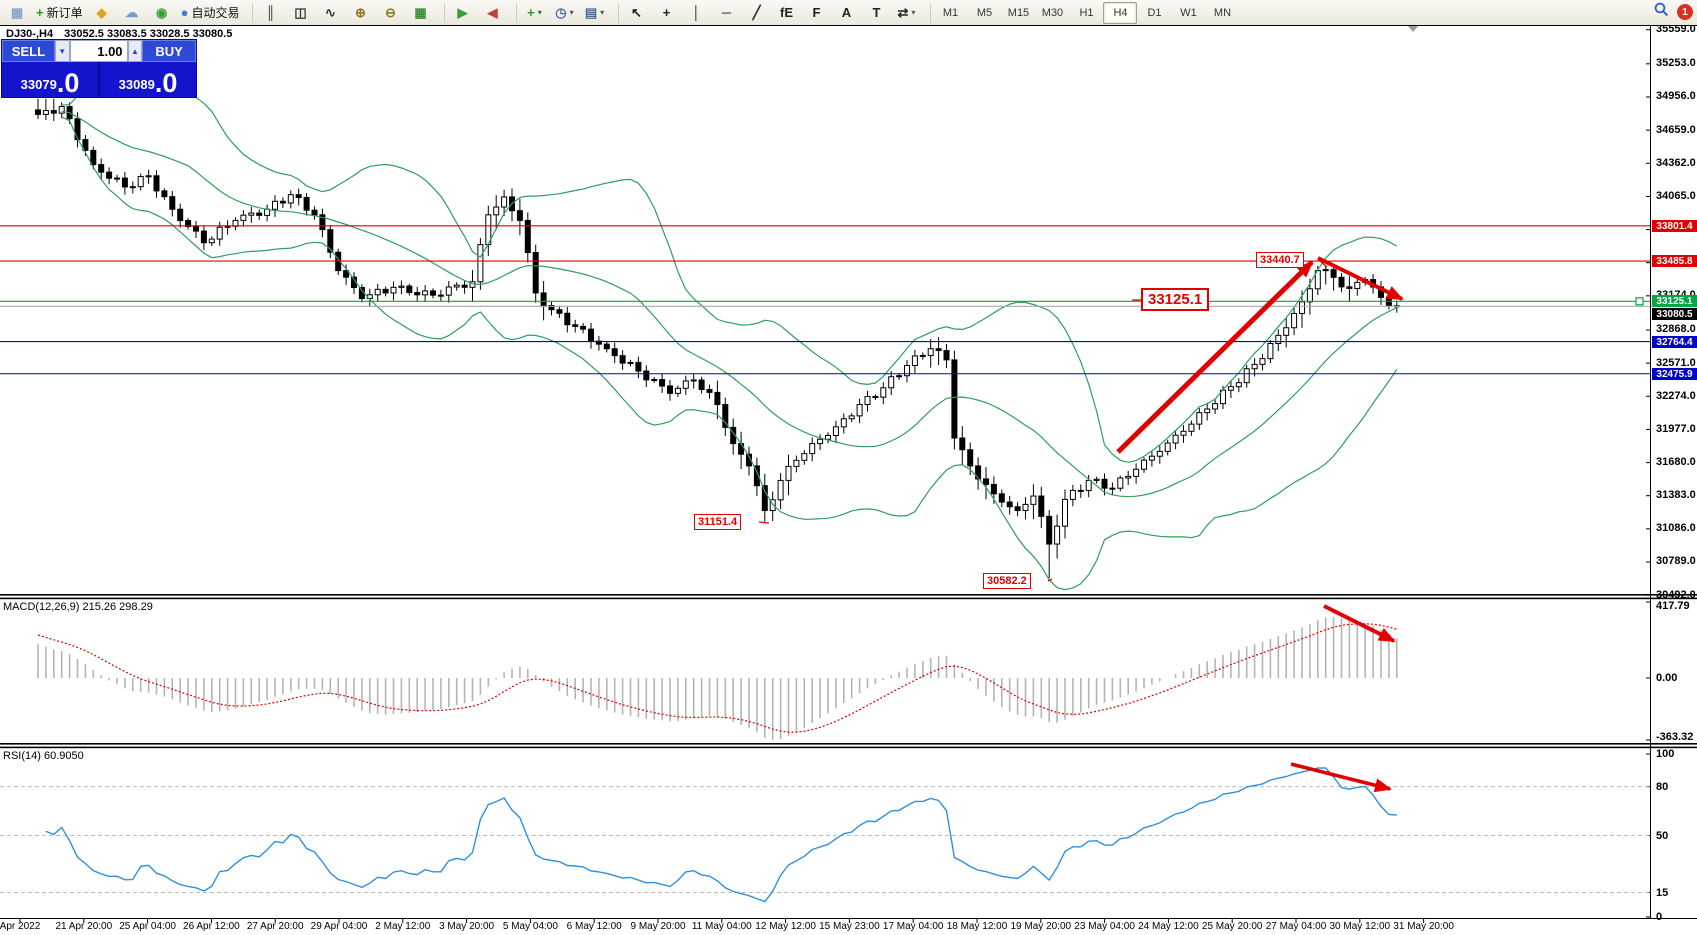 This screenshot has height=935, width=1697. What do you see at coordinates (162, 13) in the screenshot?
I see `signal-button: ◉` at bounding box center [162, 13].